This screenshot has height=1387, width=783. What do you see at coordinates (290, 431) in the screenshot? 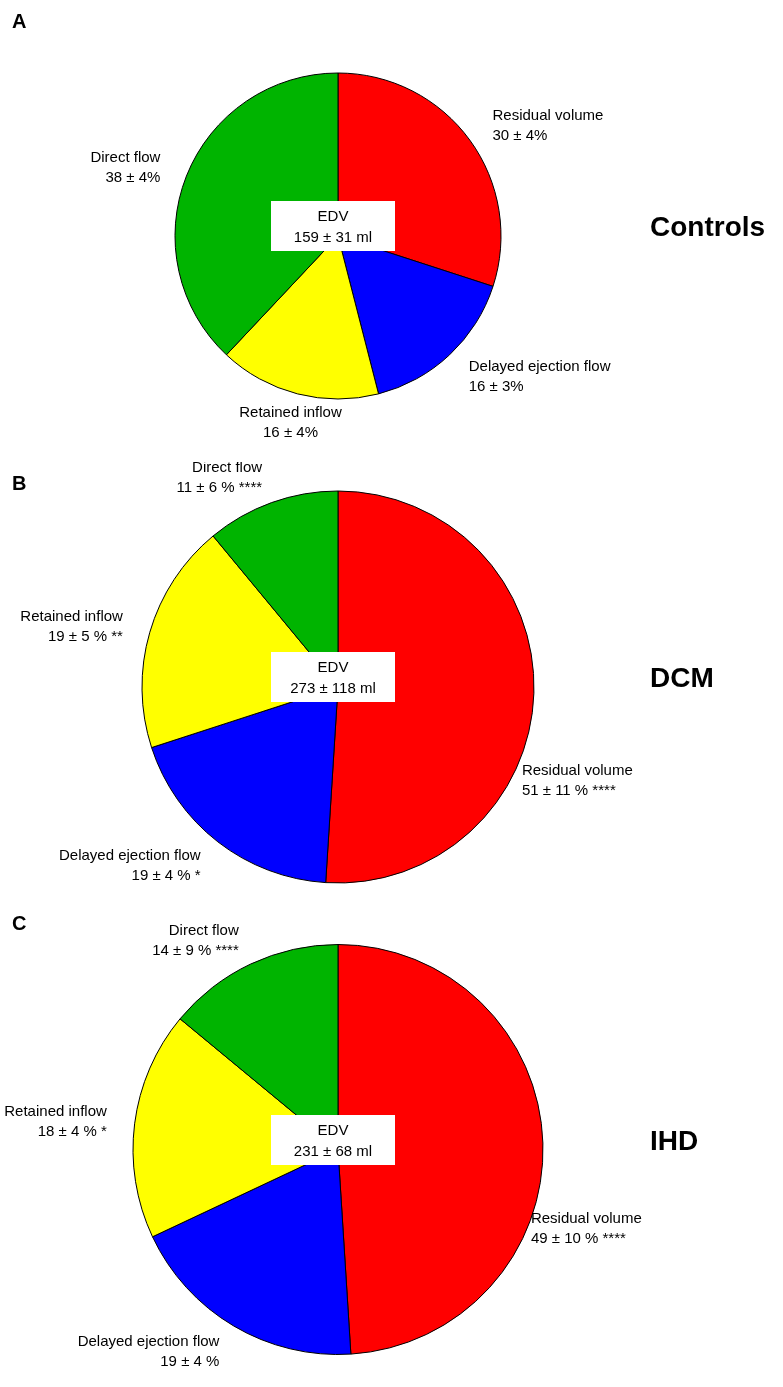
I see `data-label: 16 ± 4%` at bounding box center [290, 431].